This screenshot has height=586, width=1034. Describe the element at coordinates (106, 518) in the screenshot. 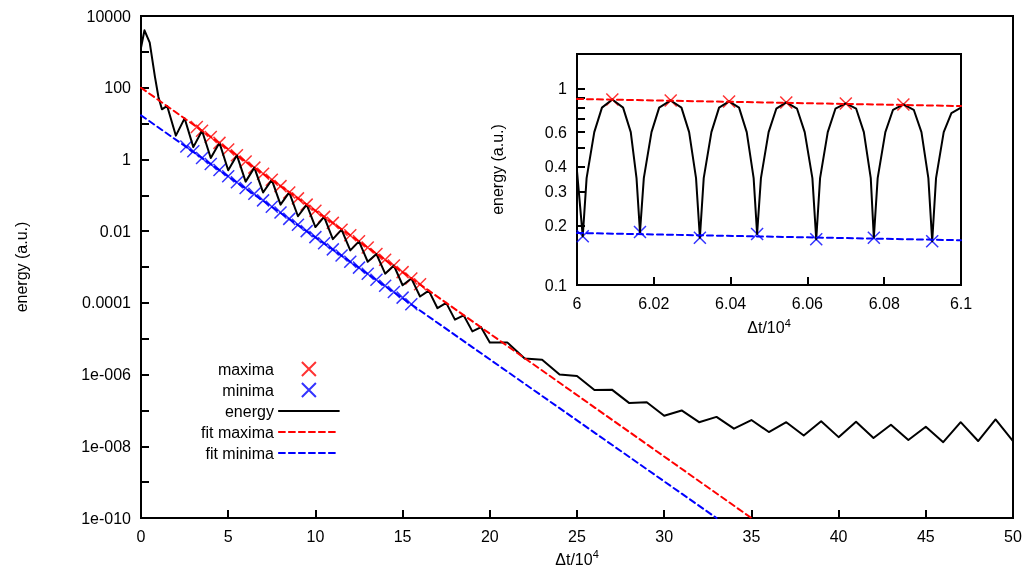

I see `y-tick-label: 1e-010` at that location.